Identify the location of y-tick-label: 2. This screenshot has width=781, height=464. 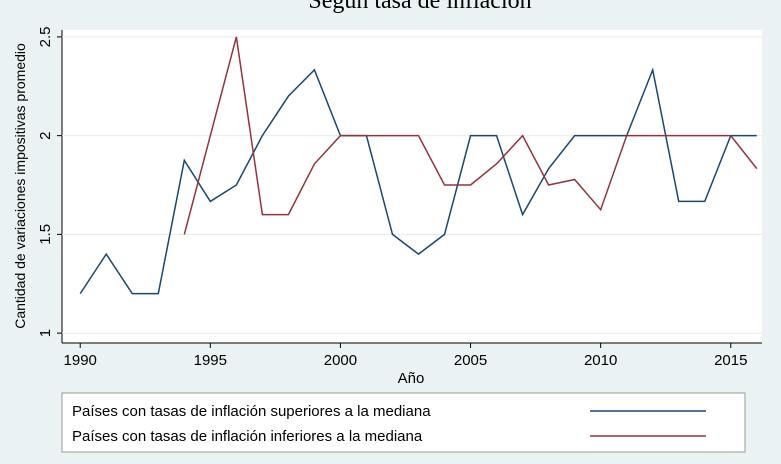
(45, 135).